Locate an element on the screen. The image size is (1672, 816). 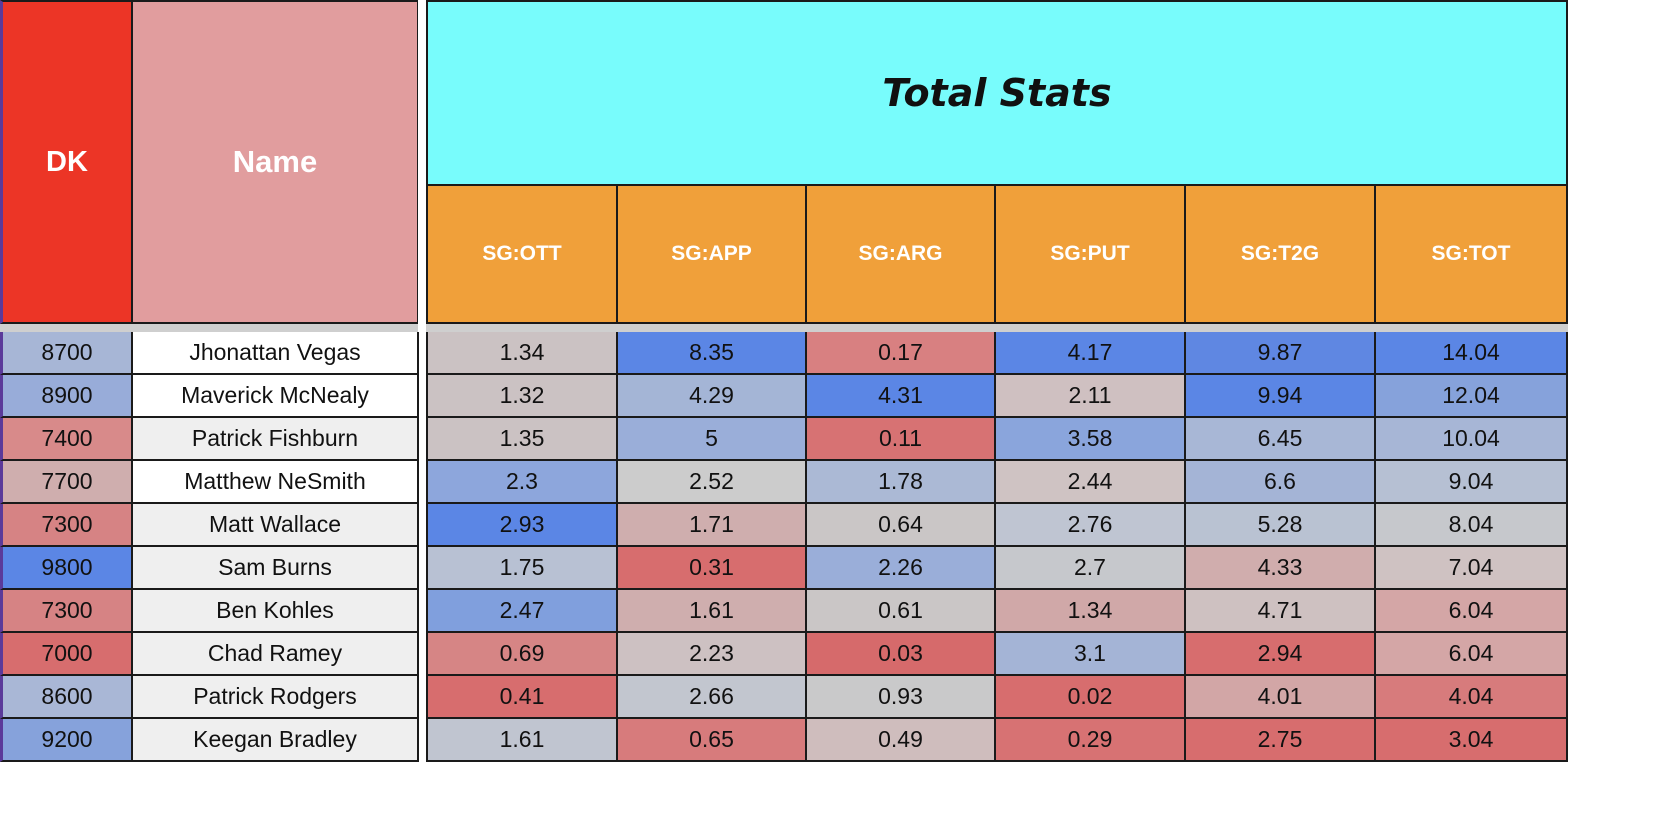
sg-put-header: SG:PUT is located at coordinates (1090, 254).